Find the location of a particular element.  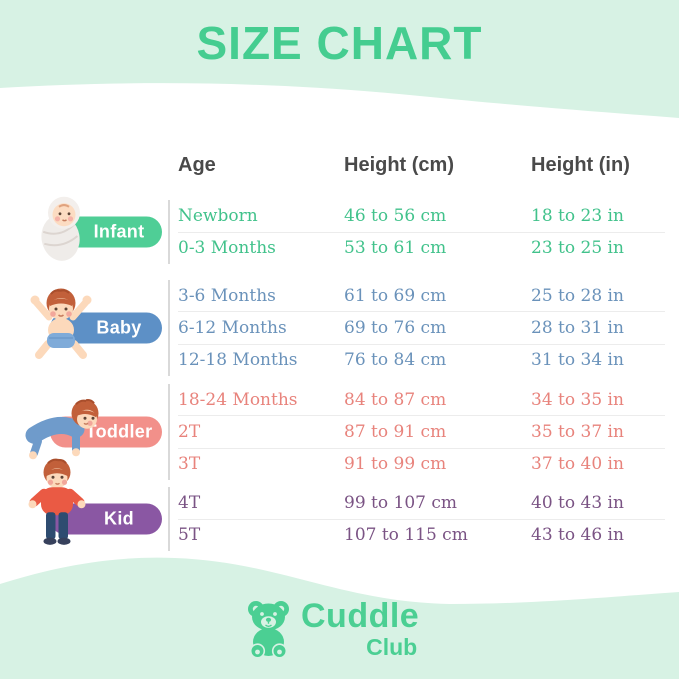

header-age: Age is located at coordinates (197, 164).